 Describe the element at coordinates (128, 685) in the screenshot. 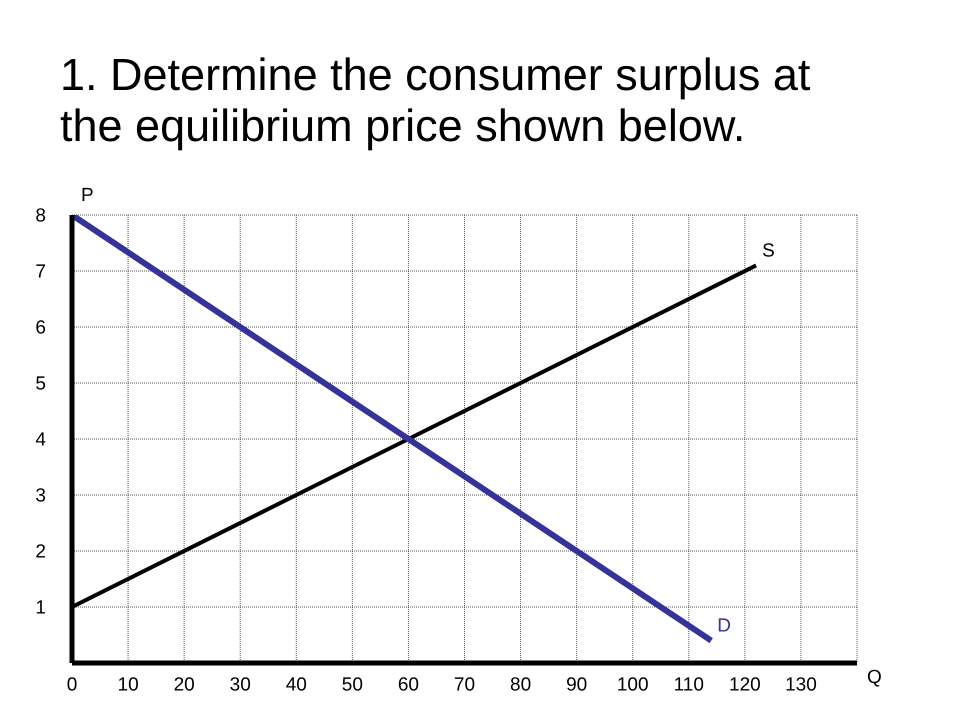

I see `x-tick-label: 10` at that location.